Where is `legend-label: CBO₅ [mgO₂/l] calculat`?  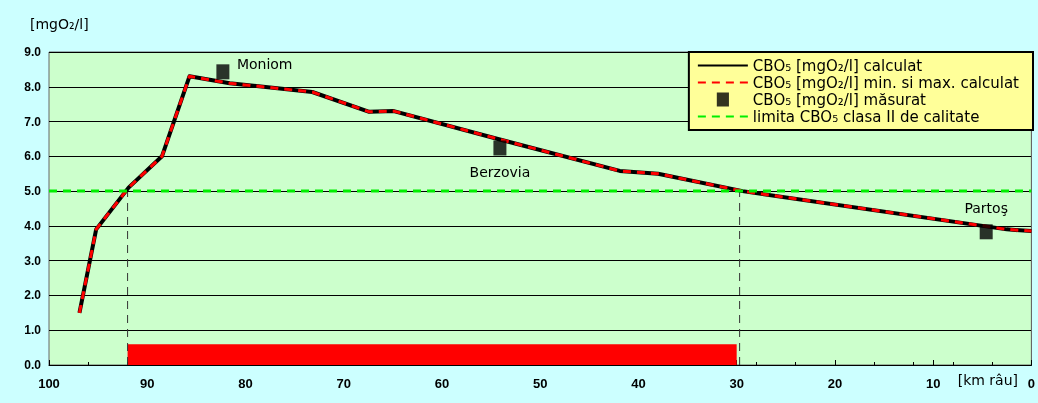
legend-label: CBO₅ [mgO₂/l] calculat is located at coordinates (837, 65).